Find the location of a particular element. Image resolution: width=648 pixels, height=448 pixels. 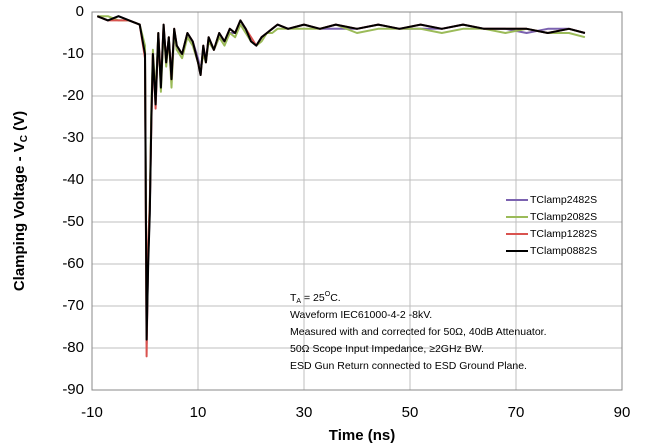

legend-label: TClamp2482S is located at coordinates (563, 200).